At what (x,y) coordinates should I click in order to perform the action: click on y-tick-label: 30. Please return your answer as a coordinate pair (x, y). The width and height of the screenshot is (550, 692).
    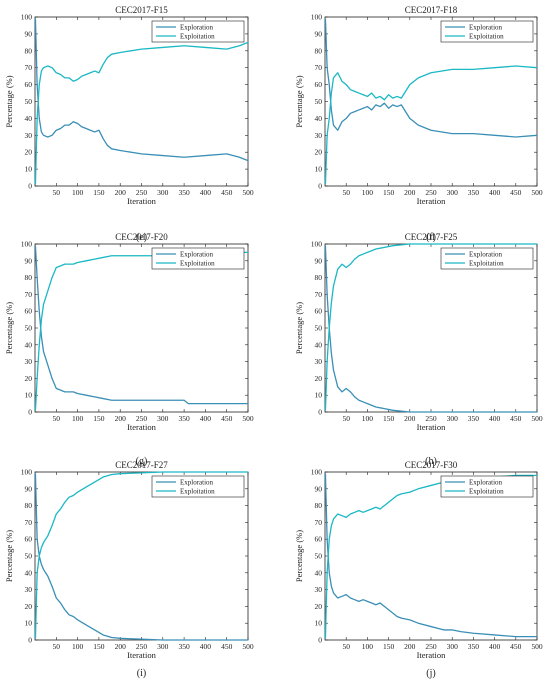
    Looking at the image, I should click on (319, 589).